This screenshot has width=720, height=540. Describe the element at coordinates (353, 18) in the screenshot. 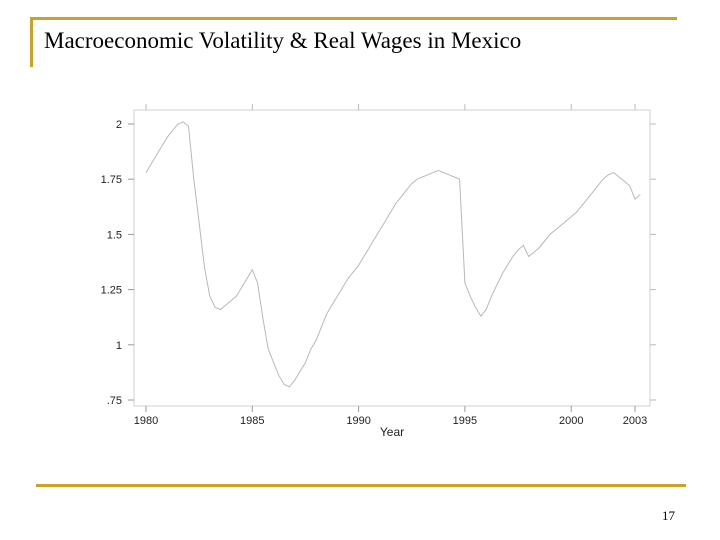

I see `title-accent-rule-top` at that location.